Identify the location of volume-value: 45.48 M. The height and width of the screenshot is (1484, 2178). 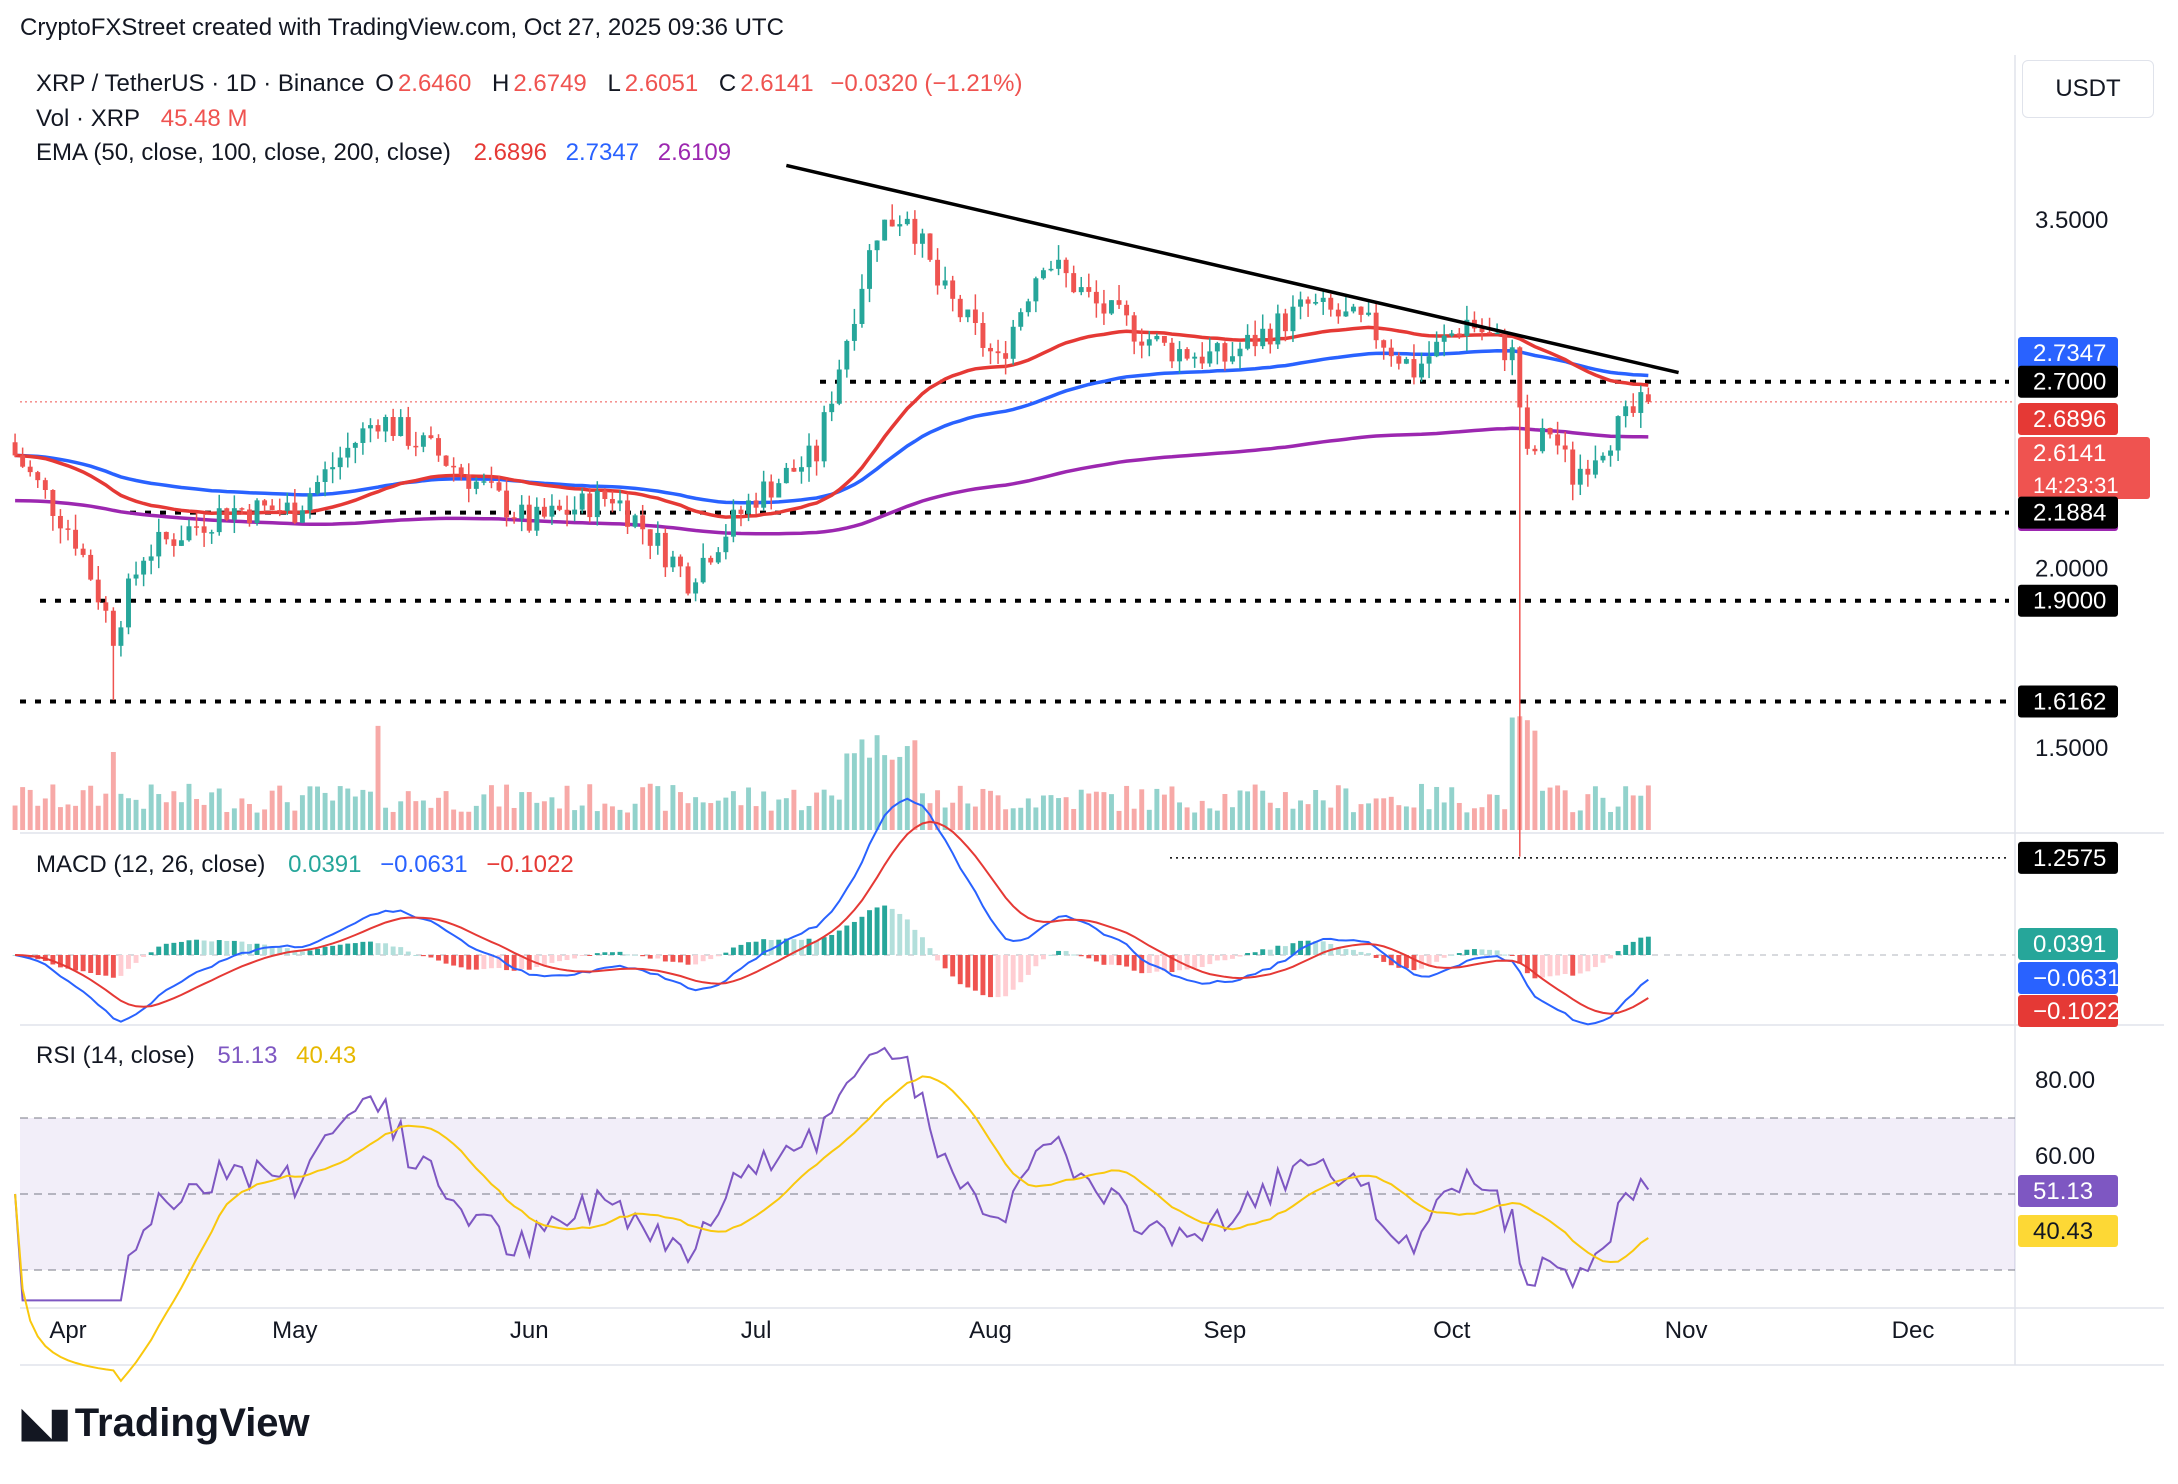
(204, 118).